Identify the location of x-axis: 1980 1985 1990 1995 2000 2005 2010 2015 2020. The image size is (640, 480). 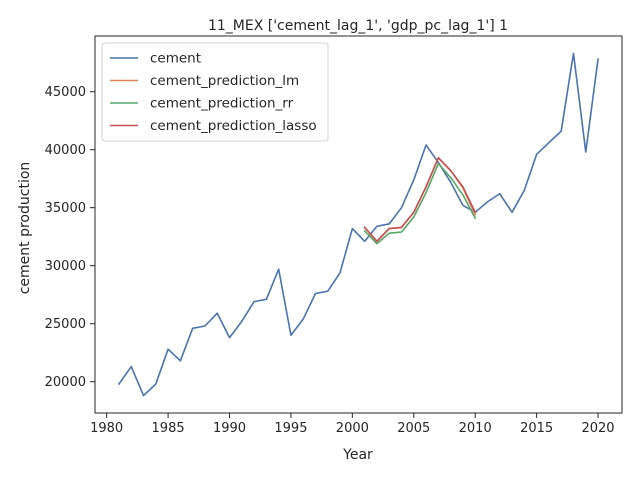
(352, 424).